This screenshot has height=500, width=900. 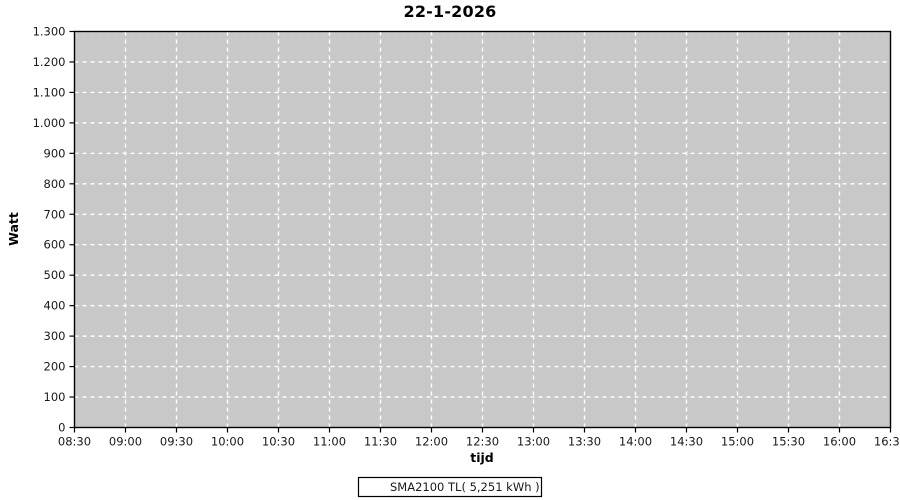 I want to click on x-tick-label: 12:30, so click(x=482, y=442).